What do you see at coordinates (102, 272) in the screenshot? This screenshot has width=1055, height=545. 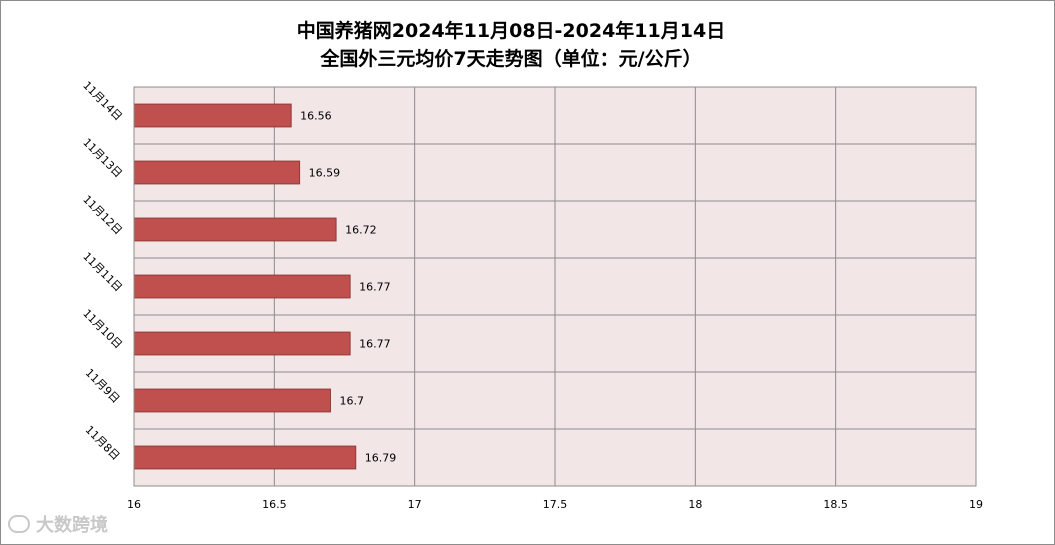 I see `y-tick-label: 11月11日` at bounding box center [102, 272].